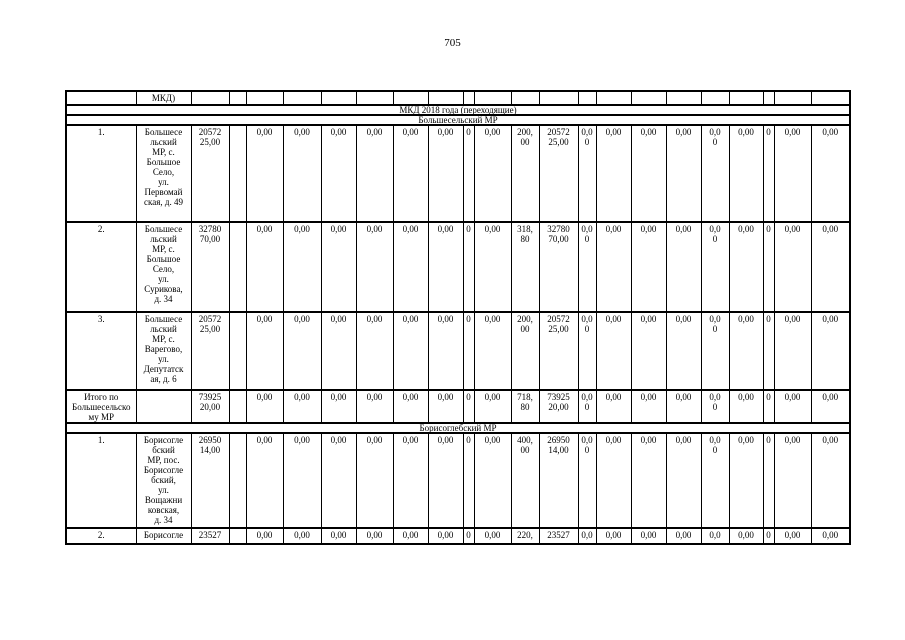 Image resolution: width=905 pixels, height=640 pixels. What do you see at coordinates (648, 267) in the screenshot?
I see `row-2-cell-17: 0,00` at bounding box center [648, 267].